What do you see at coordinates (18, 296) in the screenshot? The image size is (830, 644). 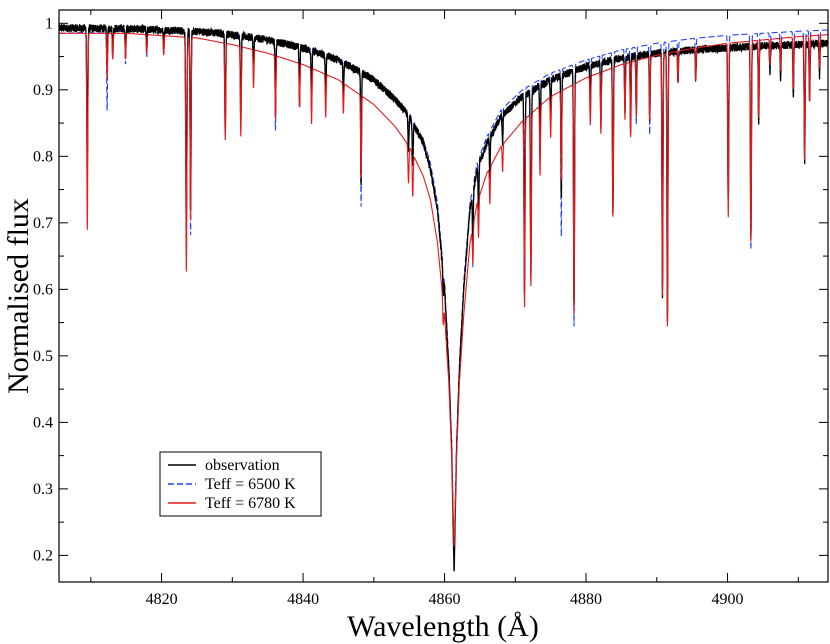 I see `y-axis-label: Normalised flux` at bounding box center [18, 296].